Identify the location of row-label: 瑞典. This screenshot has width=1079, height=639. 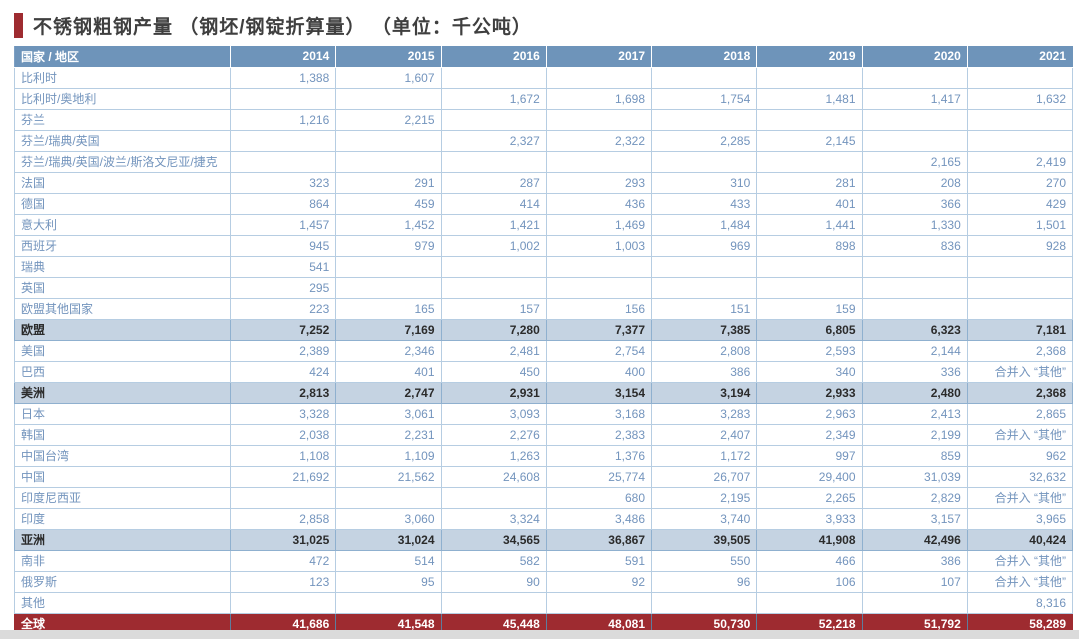
(122, 266).